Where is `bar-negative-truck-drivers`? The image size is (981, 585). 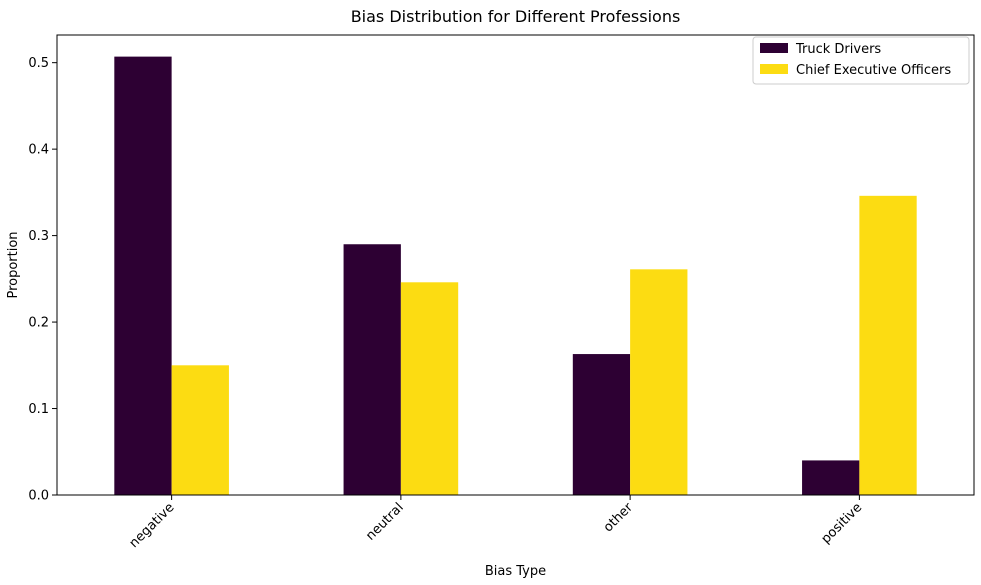 bar-negative-truck-drivers is located at coordinates (143, 275).